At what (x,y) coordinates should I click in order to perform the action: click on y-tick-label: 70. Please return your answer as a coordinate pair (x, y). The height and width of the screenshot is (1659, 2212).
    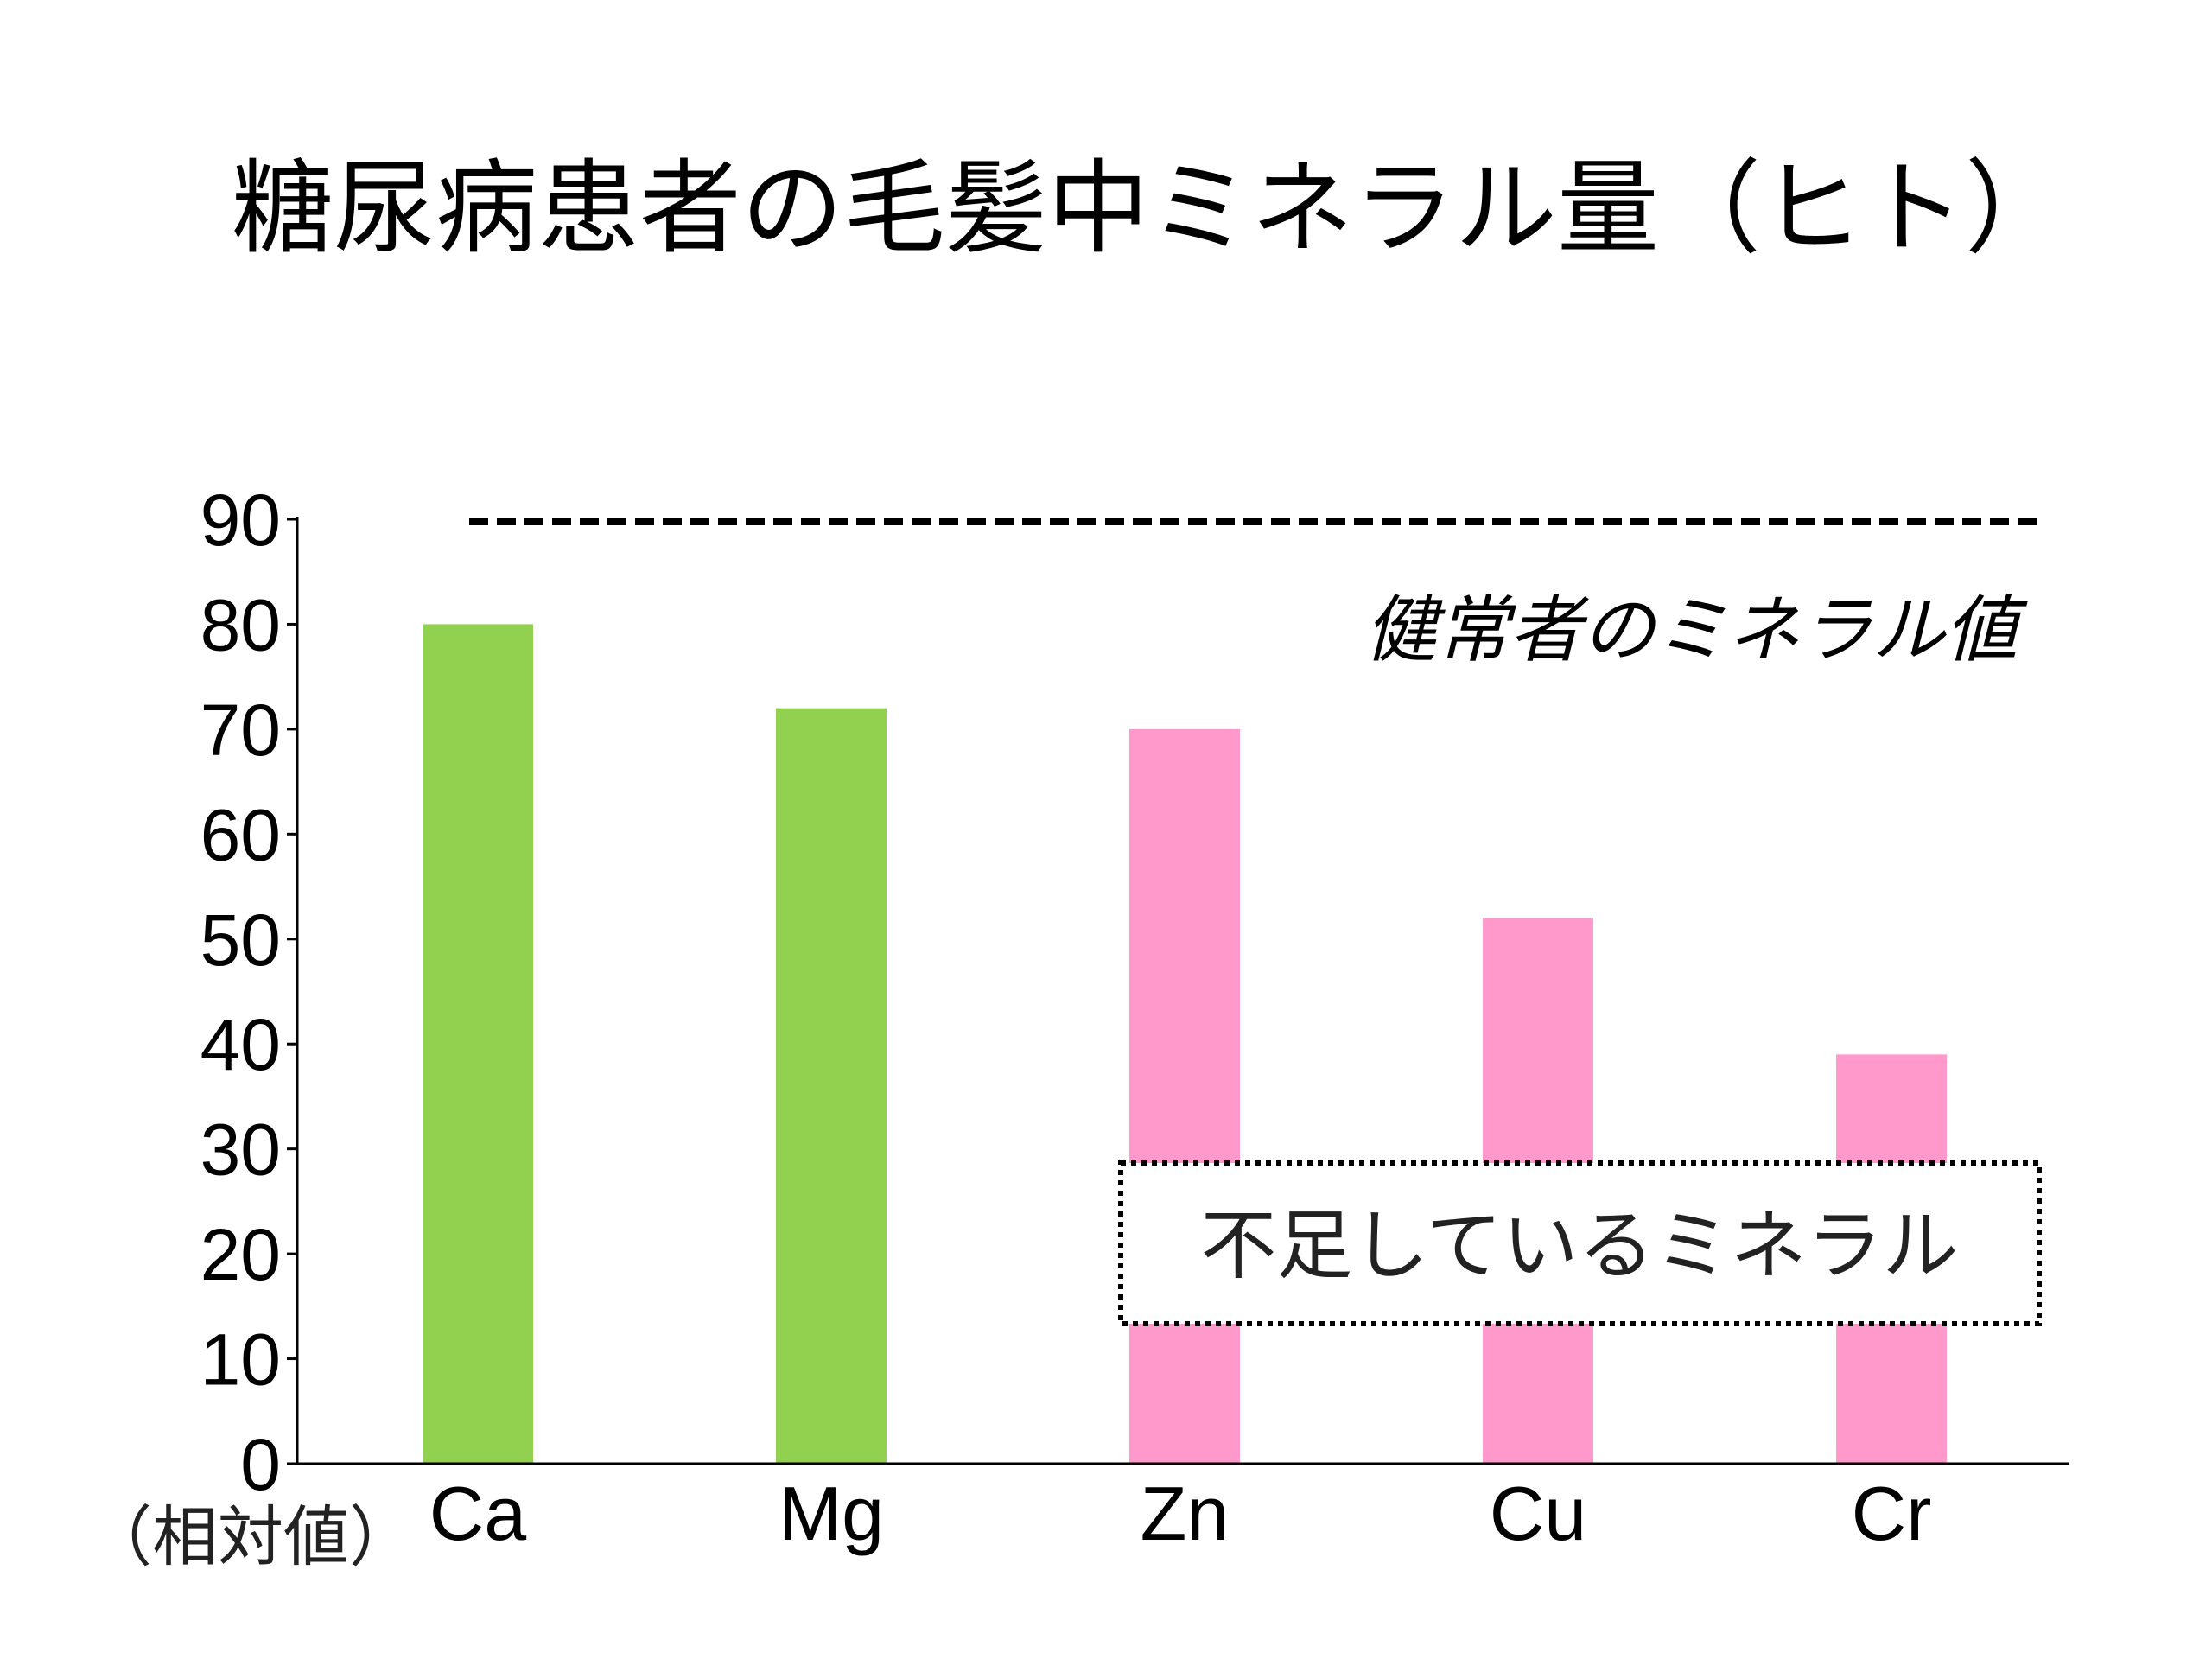
    Looking at the image, I should click on (240, 730).